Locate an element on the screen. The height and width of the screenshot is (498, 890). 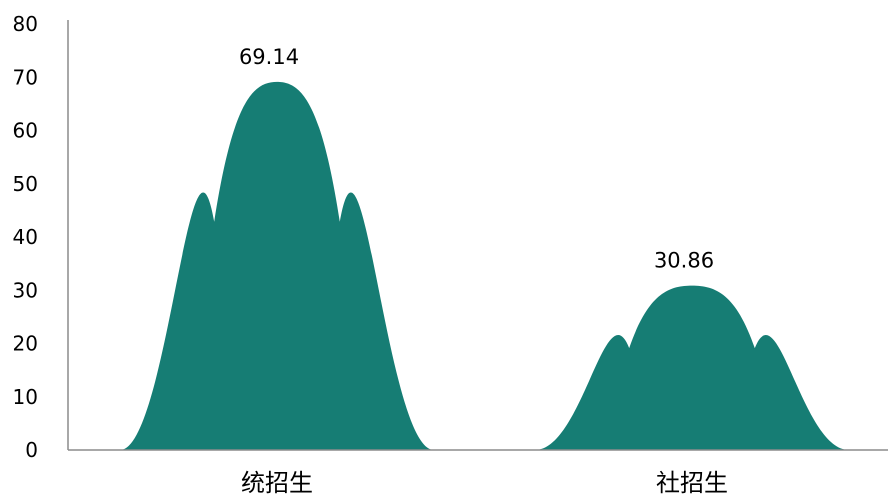
y-tick-label: 60 is located at coordinates (25, 131).